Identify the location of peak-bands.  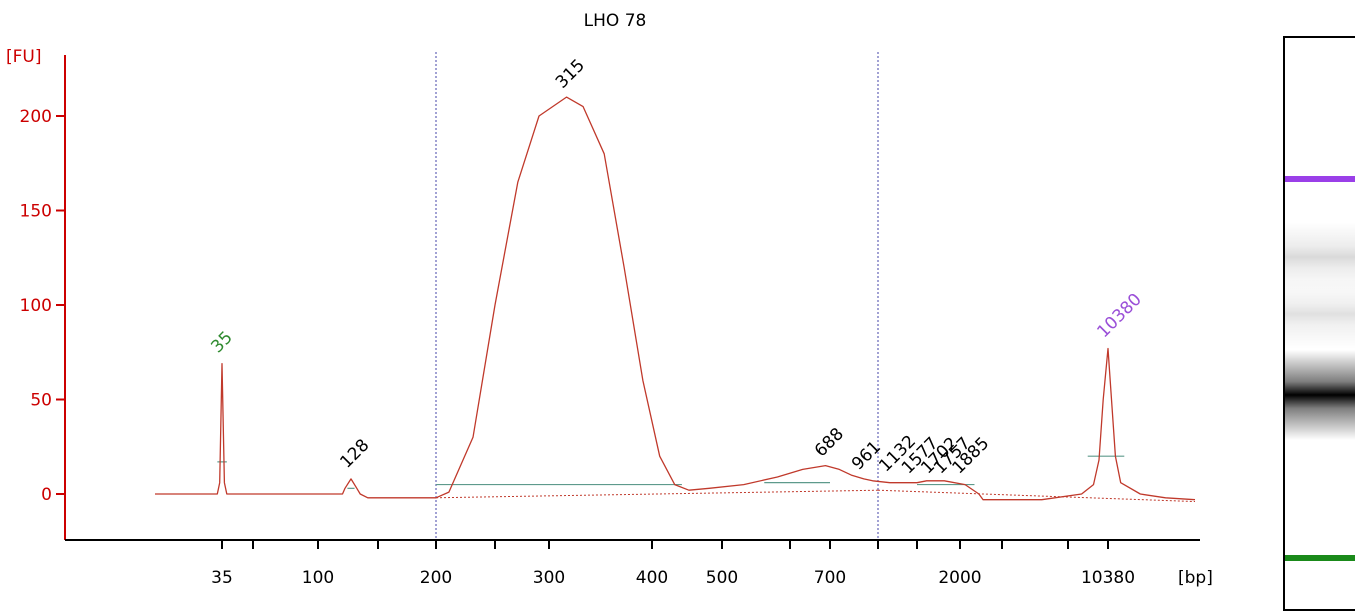
(706, 479).